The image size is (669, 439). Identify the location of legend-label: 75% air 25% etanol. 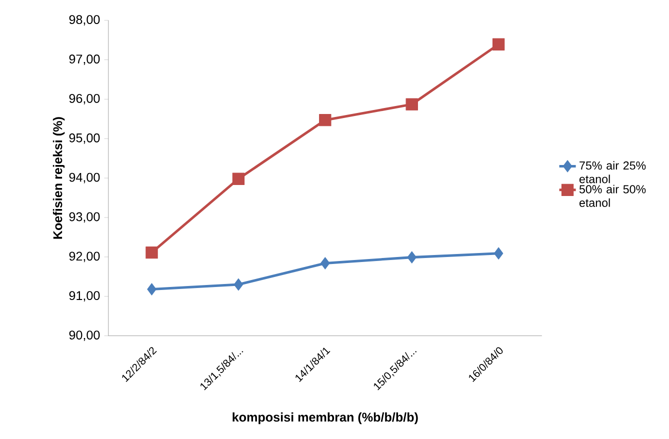
(612, 172).